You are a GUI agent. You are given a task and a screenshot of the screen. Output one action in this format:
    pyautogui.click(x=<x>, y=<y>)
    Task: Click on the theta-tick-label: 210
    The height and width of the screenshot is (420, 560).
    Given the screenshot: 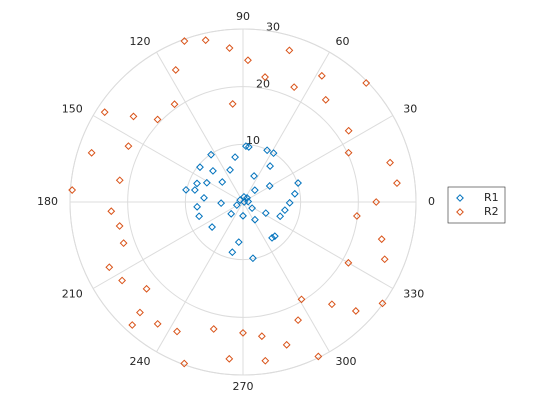 What is the action you would take?
    pyautogui.click(x=72, y=294)
    